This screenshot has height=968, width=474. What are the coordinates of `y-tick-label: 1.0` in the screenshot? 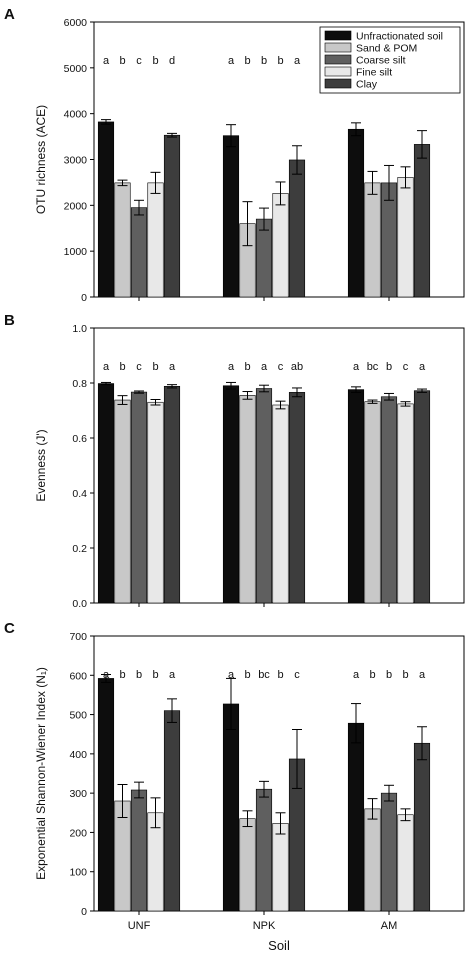 It's located at (79, 329).